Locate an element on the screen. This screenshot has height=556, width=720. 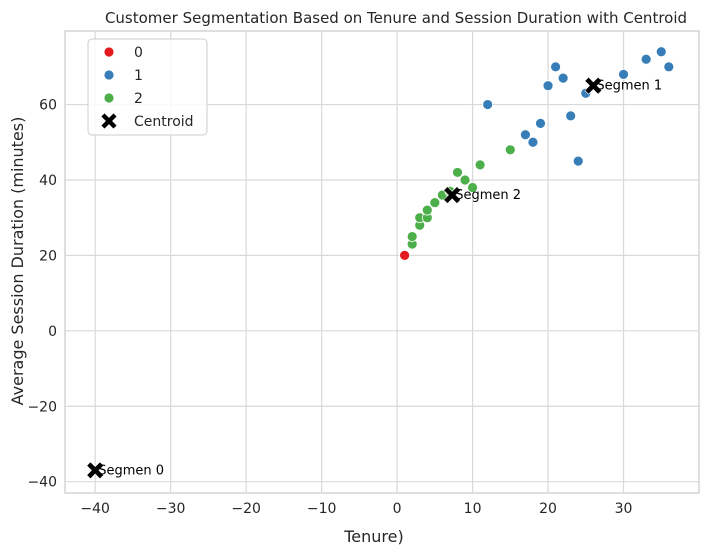
x-tick-label: −40 is located at coordinates (95, 509).